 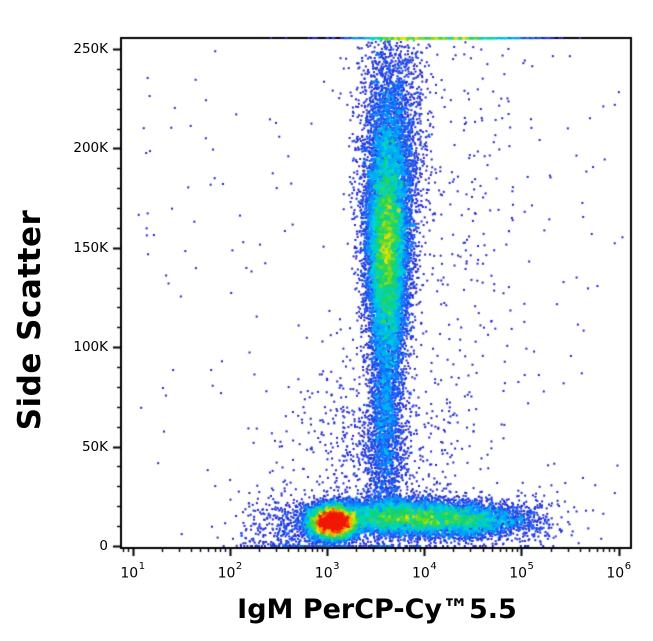 I want to click on x-tick-label: 10⁴, so click(x=424, y=571).